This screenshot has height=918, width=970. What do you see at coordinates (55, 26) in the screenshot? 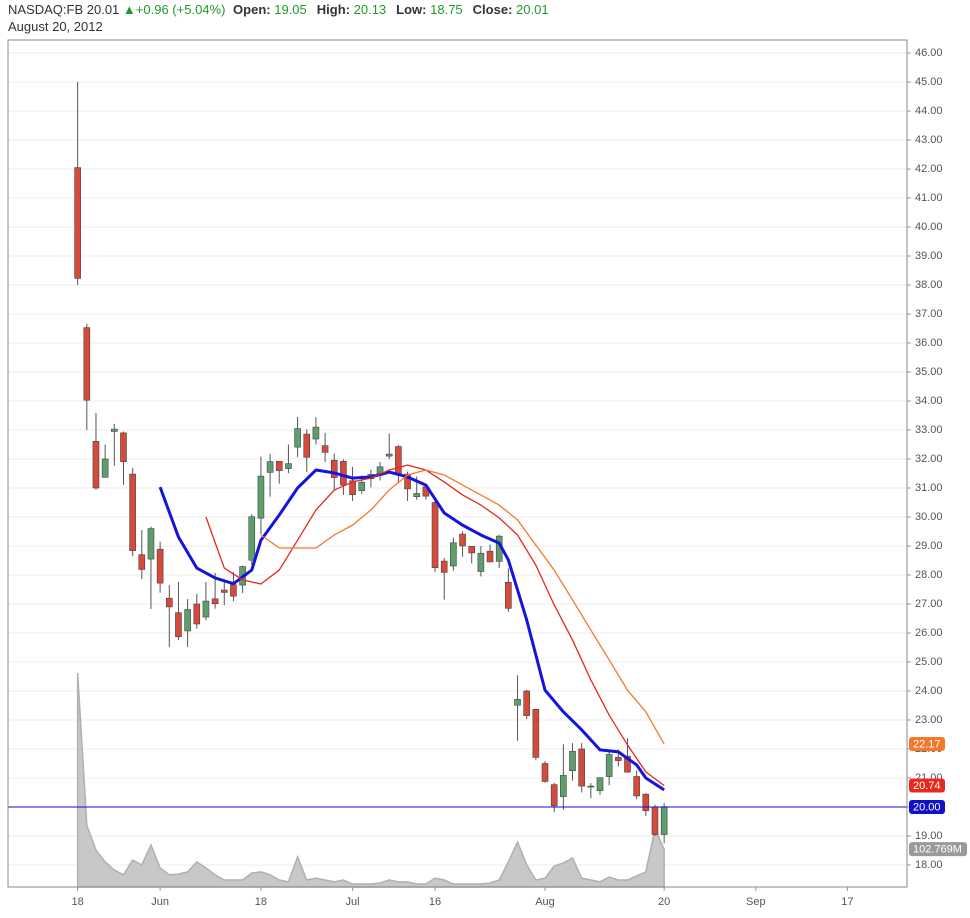
I see `date: August 20, 2012` at bounding box center [55, 26].